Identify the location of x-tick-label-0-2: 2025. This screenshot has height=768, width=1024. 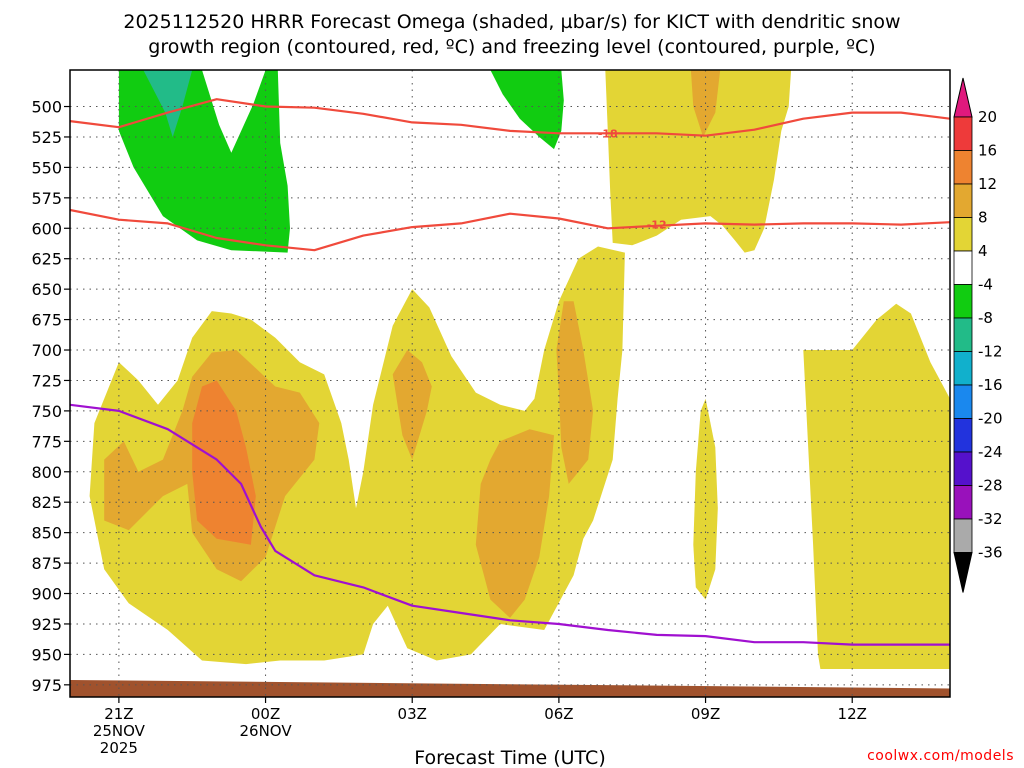
(119, 748).